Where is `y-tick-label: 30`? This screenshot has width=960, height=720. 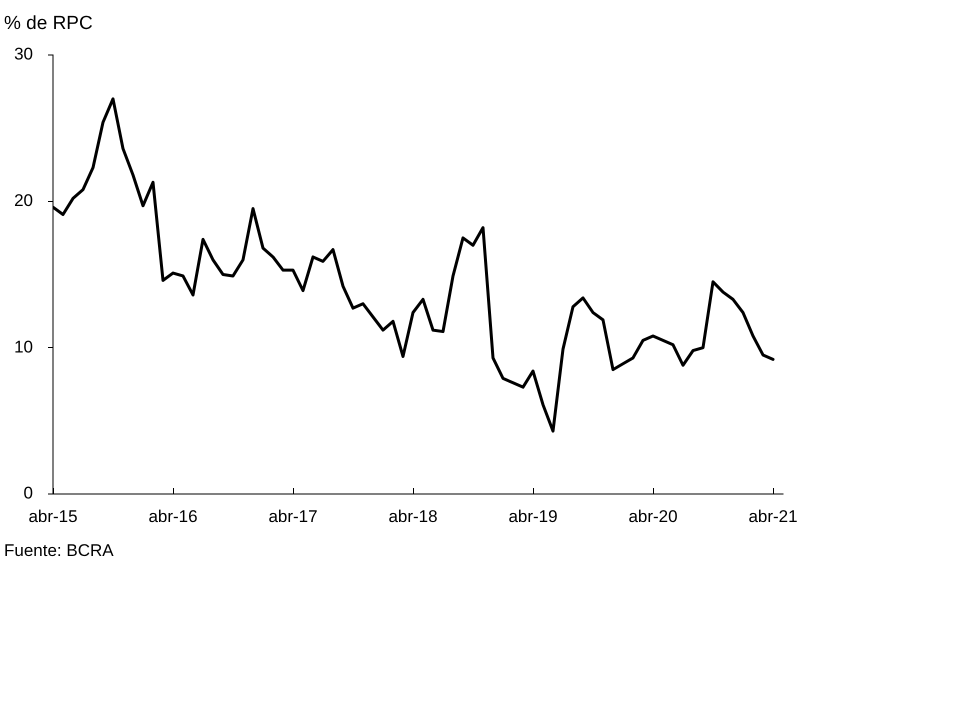 y-tick-label: 30 is located at coordinates (23, 54).